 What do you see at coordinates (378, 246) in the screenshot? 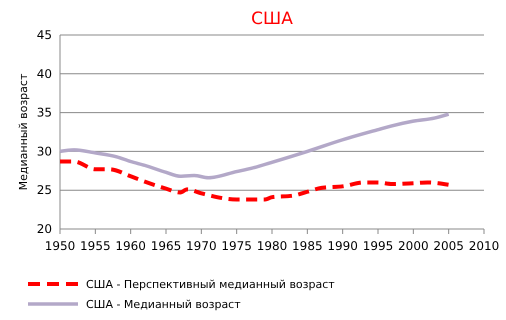
I see `x-tick-label: 1995` at bounding box center [378, 246].